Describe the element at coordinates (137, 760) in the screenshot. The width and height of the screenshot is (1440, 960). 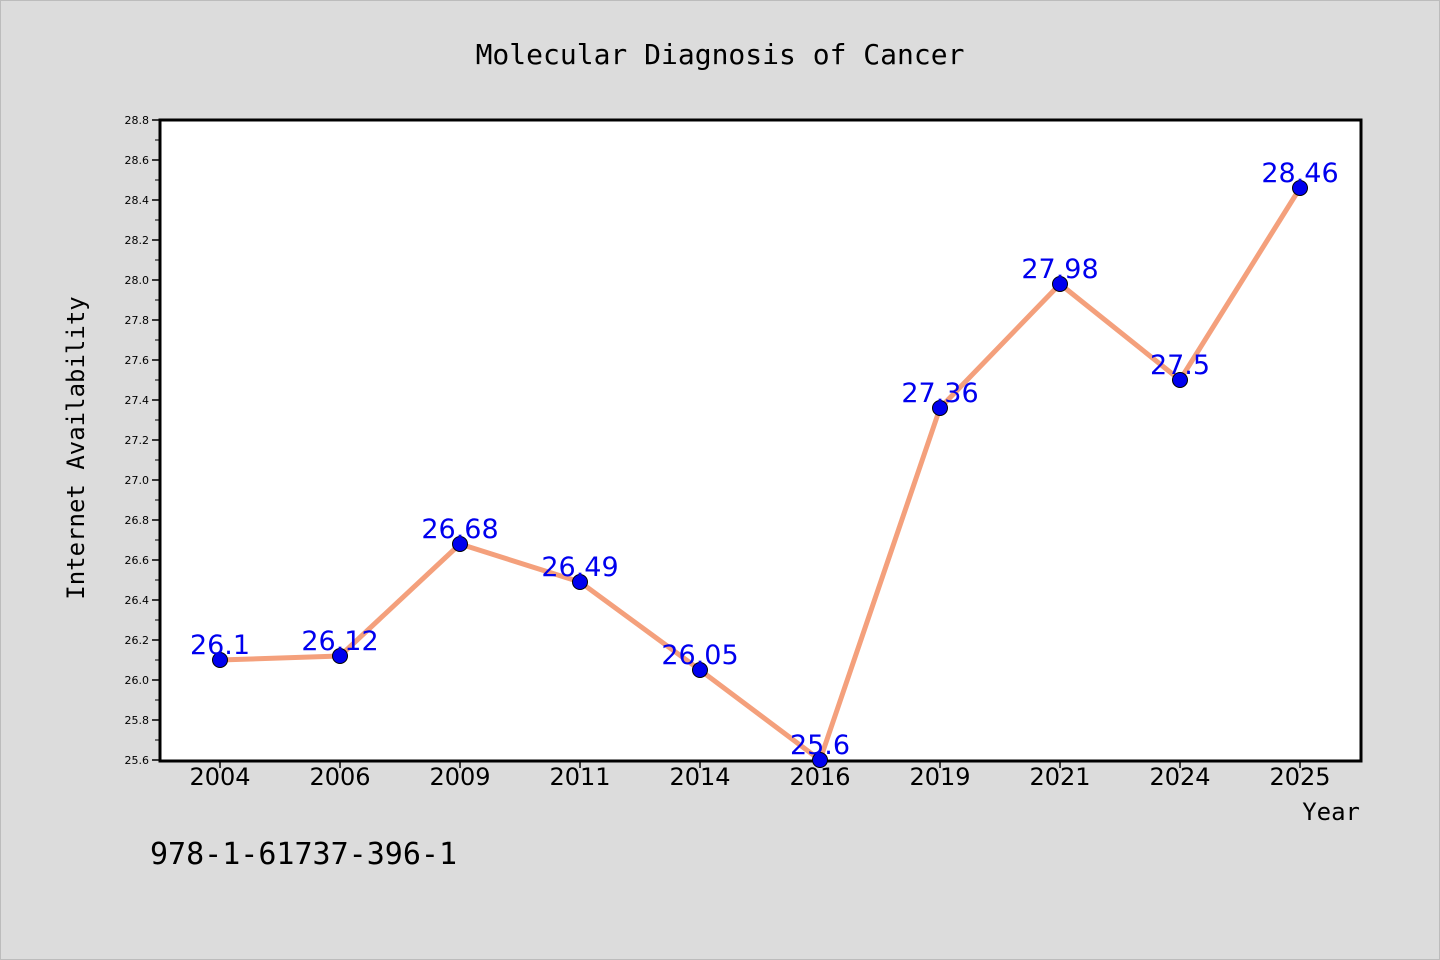
I see `y-tick-label: 25.6` at that location.